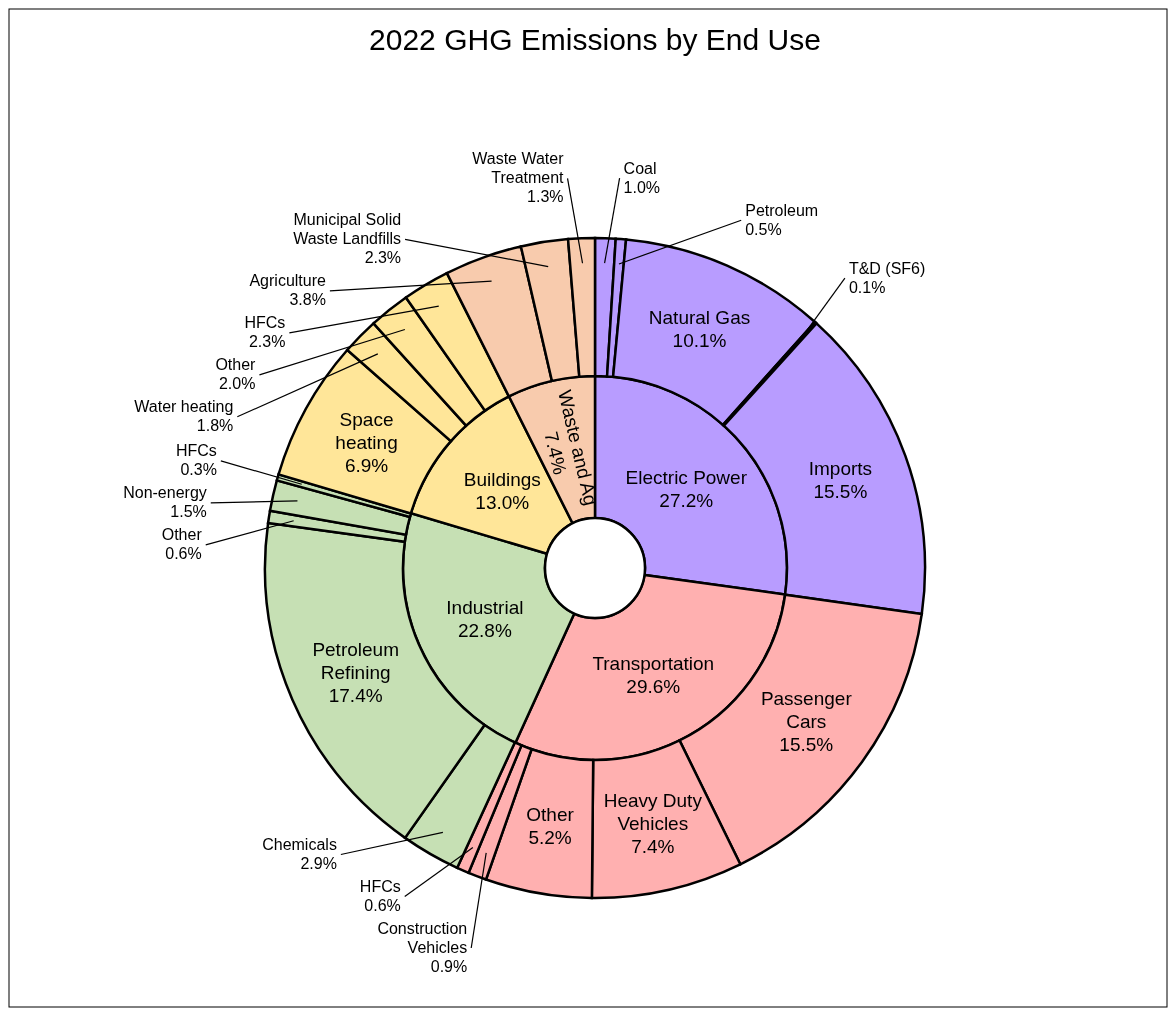 Image resolution: width=1174 pixels, height=1015 pixels. I want to click on data-label: 27.2%, so click(686, 501).